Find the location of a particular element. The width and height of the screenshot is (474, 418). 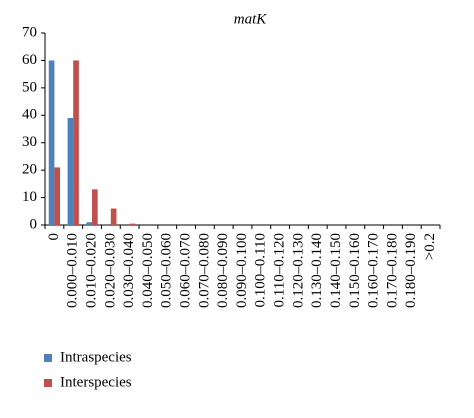

x-tick-label: 0.040–0.050 is located at coordinates (148, 270).